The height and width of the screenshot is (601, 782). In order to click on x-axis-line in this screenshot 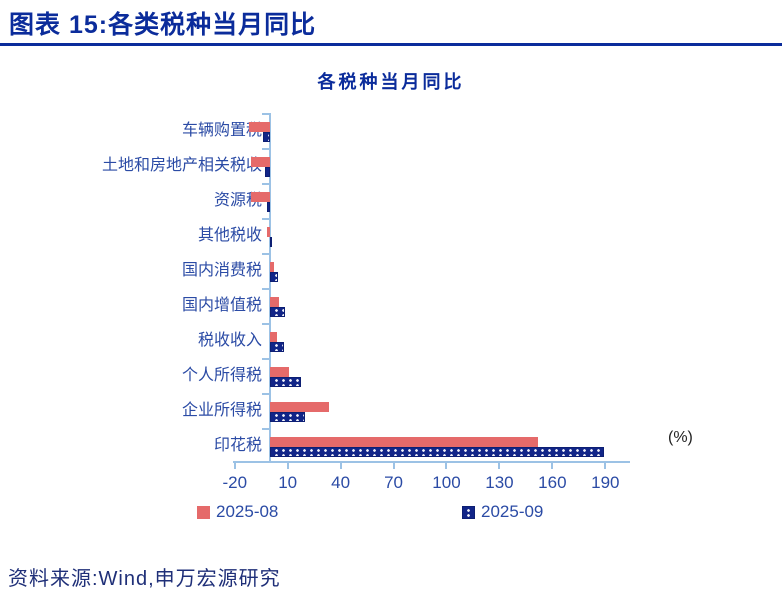, I will do `click(431, 462)`.